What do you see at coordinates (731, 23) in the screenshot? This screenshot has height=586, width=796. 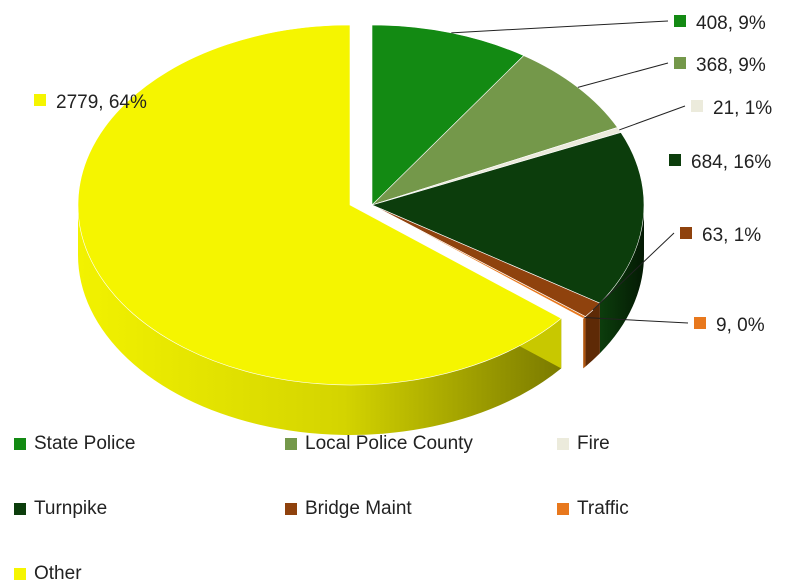 I see `data-label-state-police: 408, 9%` at bounding box center [731, 23].